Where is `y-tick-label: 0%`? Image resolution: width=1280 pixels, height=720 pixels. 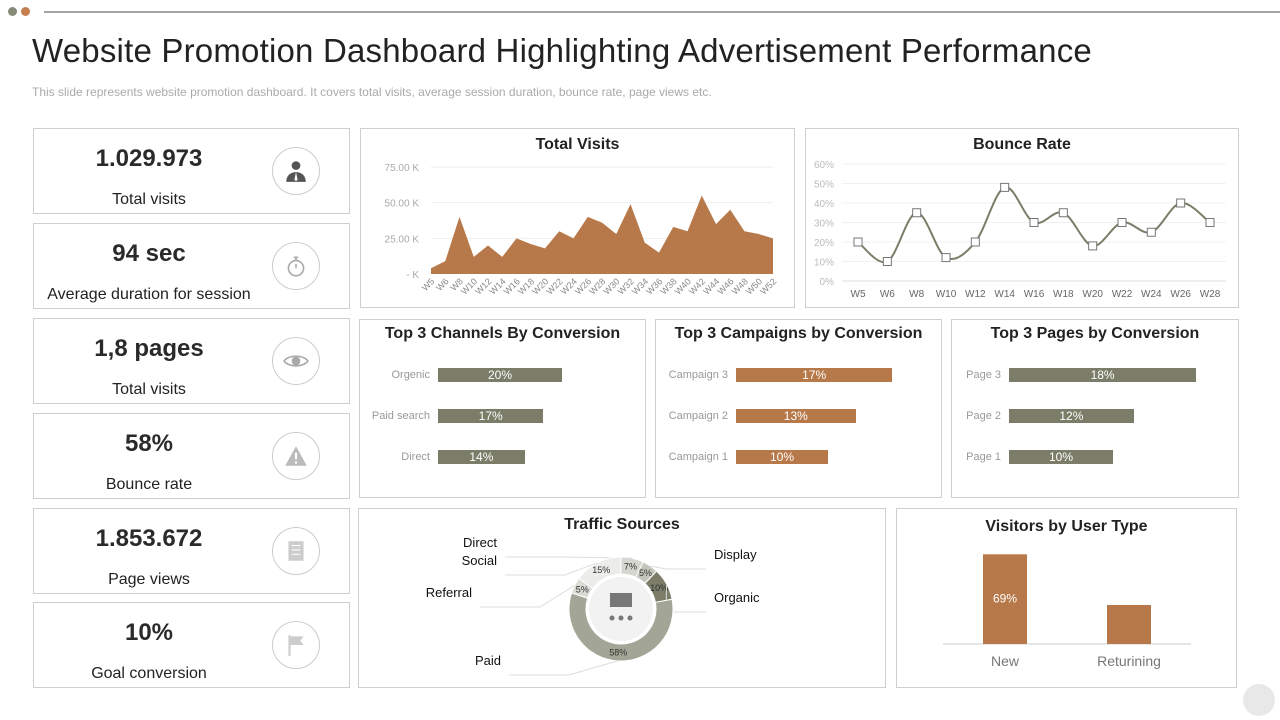
y-tick-label: 0% is located at coordinates (827, 282).